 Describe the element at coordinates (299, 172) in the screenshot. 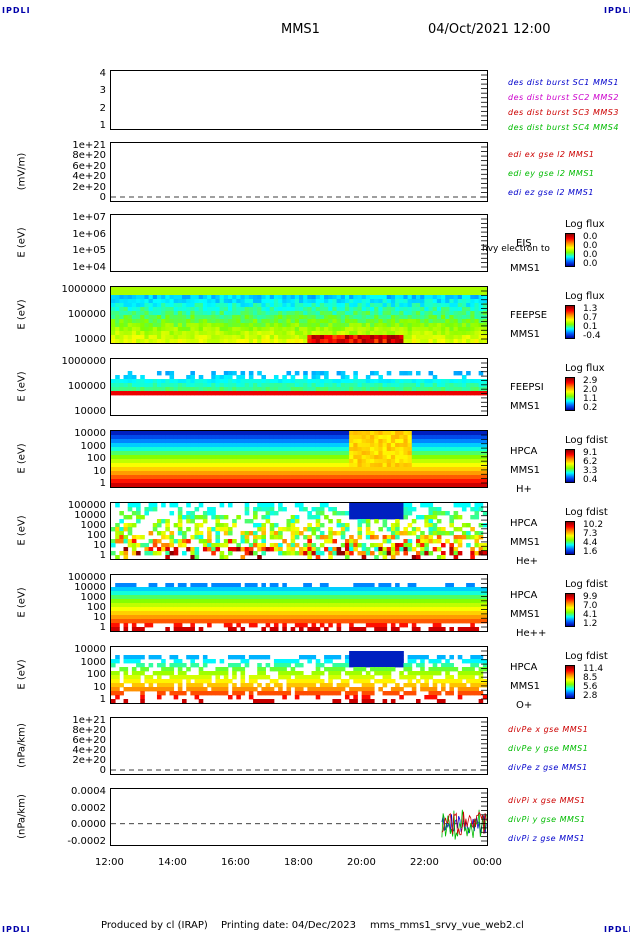

I see `panel-2-plot` at that location.